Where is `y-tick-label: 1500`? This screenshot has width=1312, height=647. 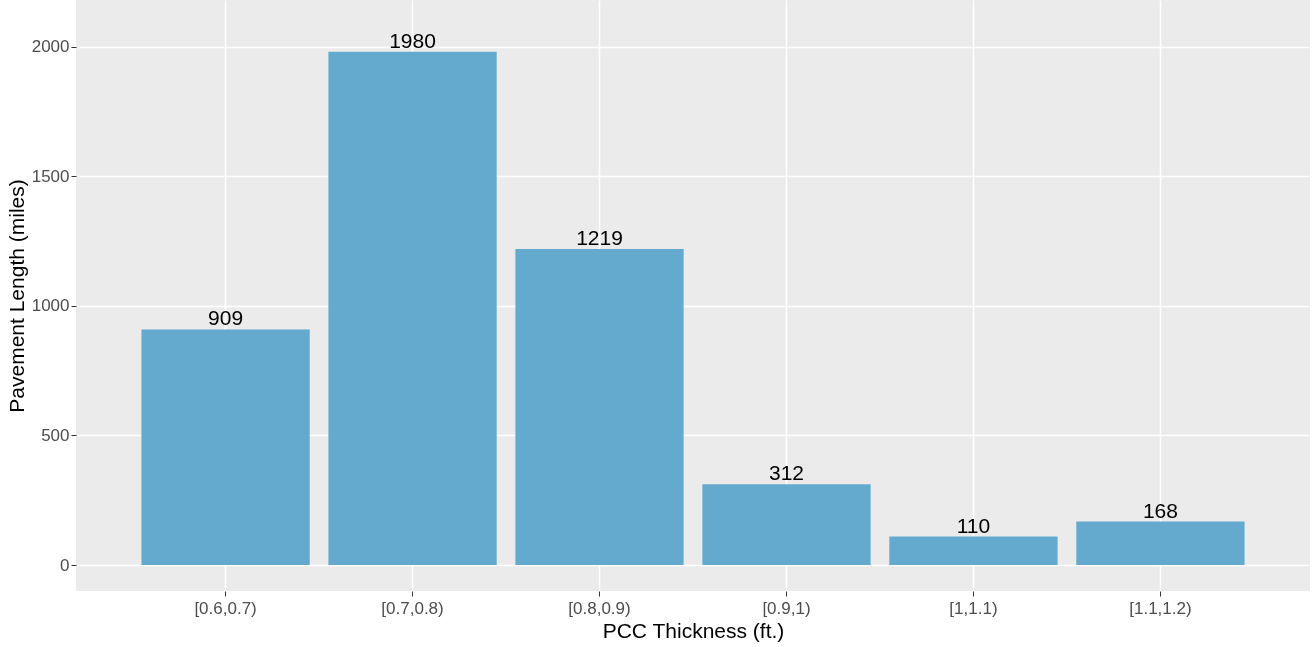
y-tick-label: 1500 is located at coordinates (50, 176).